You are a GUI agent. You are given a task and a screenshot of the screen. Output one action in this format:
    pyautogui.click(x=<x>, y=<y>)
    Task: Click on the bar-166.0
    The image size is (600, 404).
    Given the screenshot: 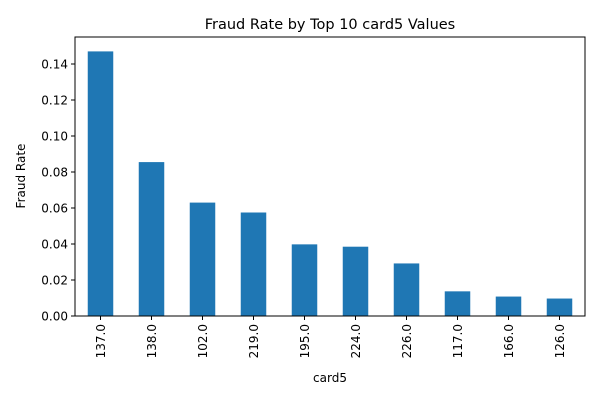 What is the action you would take?
    pyautogui.click(x=508, y=306)
    